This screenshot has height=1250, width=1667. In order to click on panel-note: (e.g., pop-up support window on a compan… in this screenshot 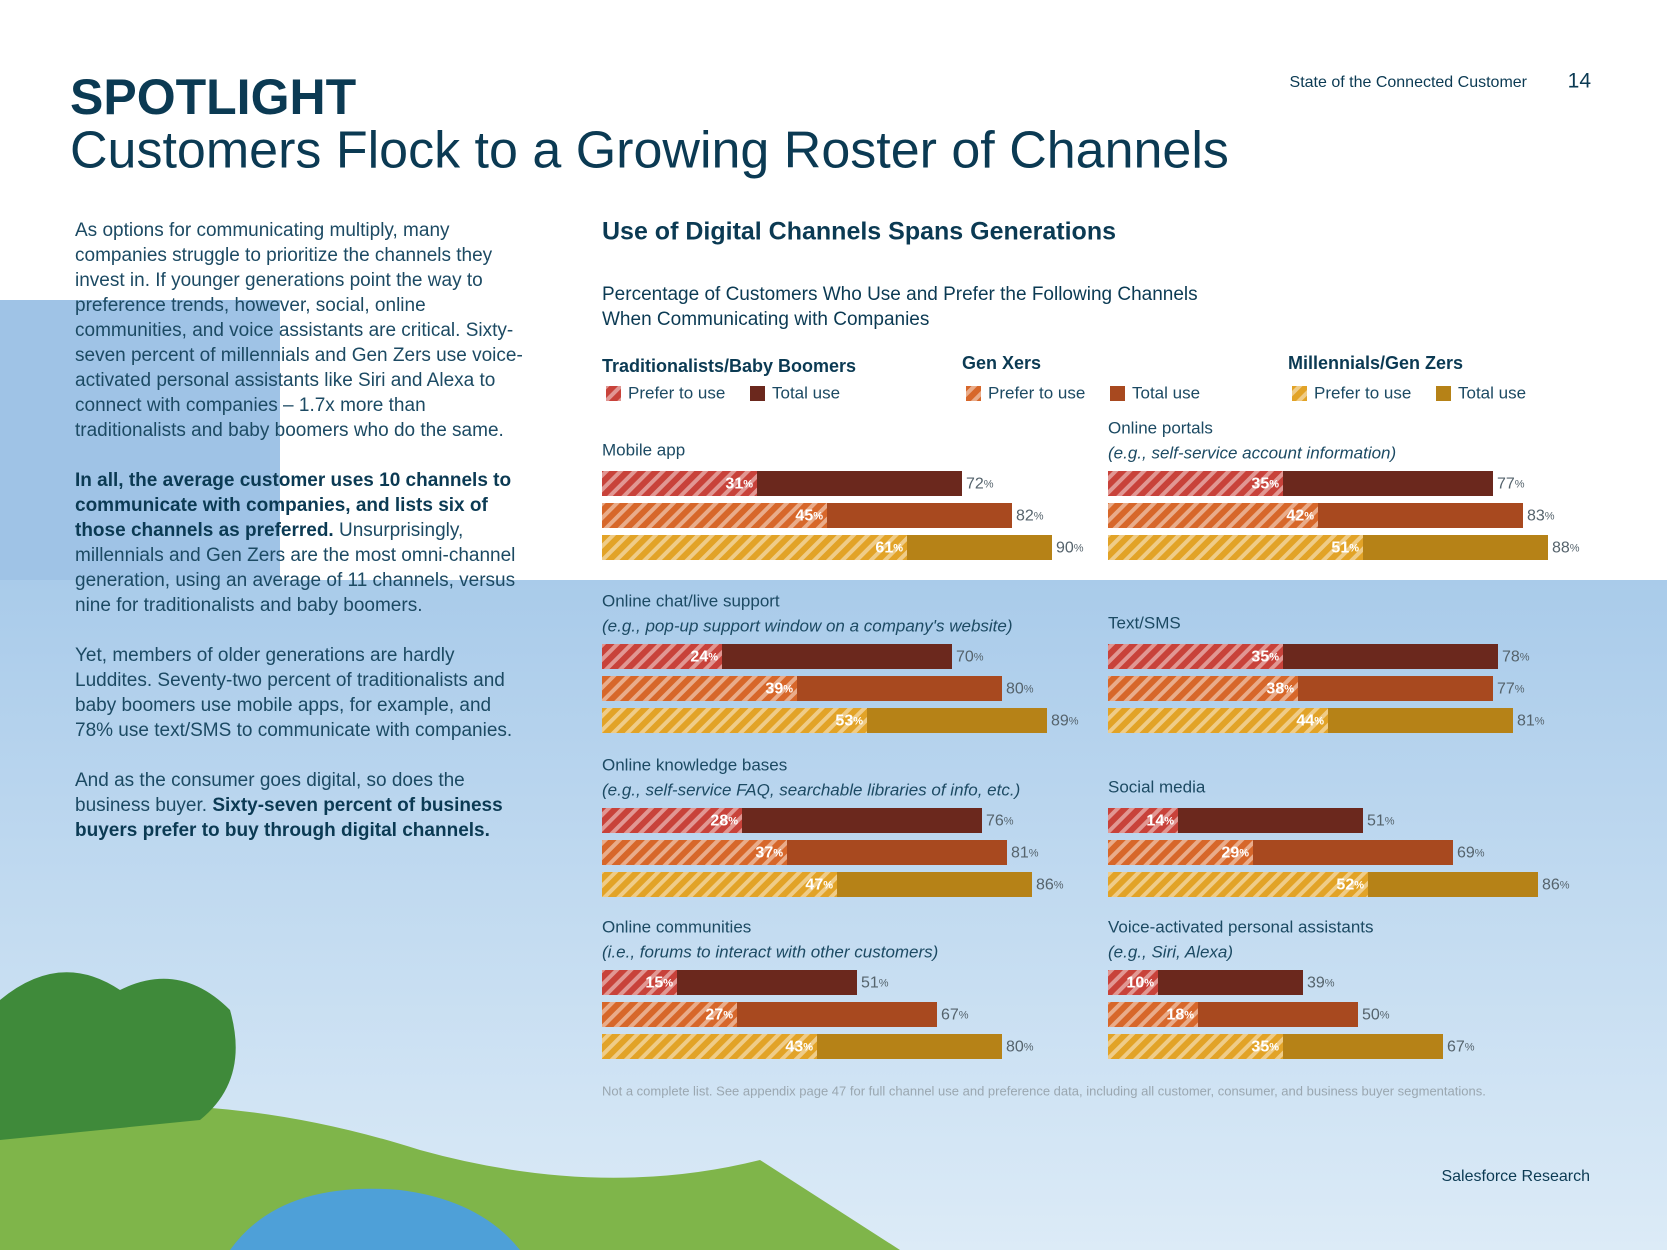, I will do `click(807, 625)`.